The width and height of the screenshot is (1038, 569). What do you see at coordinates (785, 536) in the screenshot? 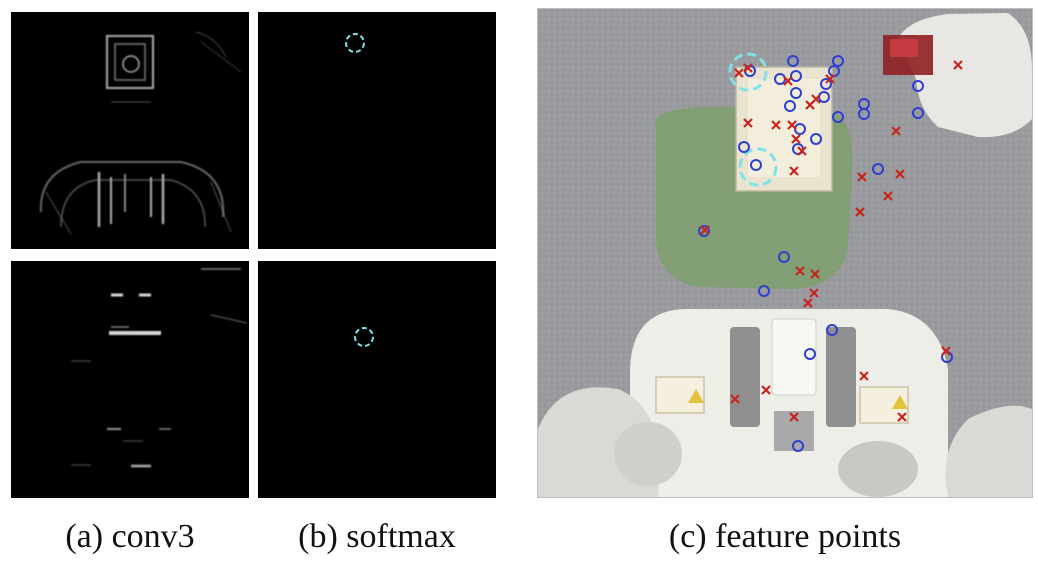
I see `caption-feature-points: (c) feature points` at bounding box center [785, 536].